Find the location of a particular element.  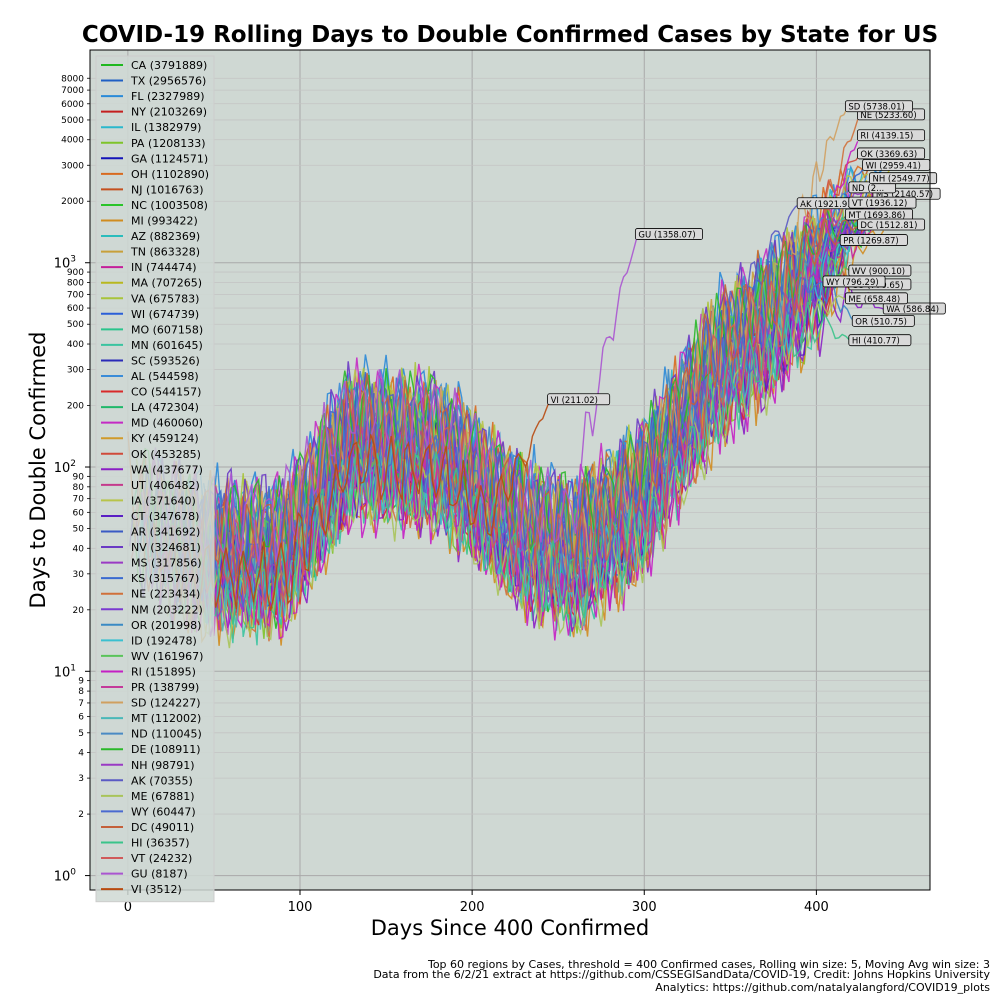

y-minor-tick-label: 2 is located at coordinates (81, 815).